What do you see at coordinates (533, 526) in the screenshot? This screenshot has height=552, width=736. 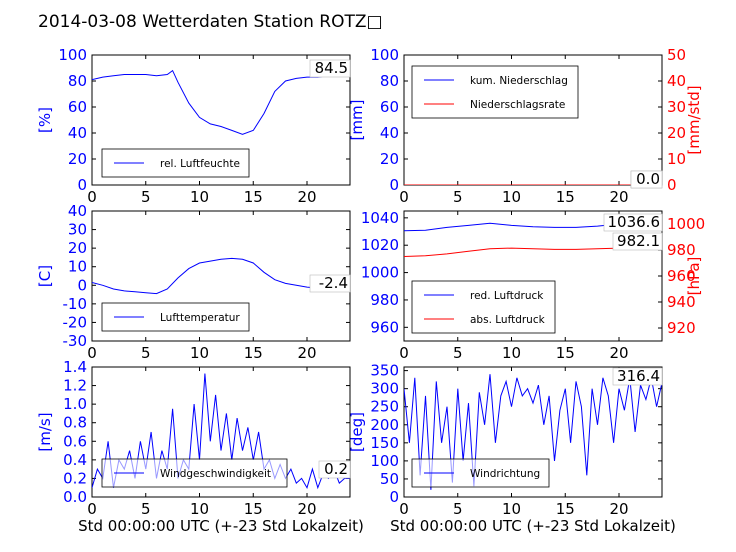 I see `x-axis-label: Std 00:00:00 UTC (+-23 Std Lokalzeit)` at bounding box center [533, 526].